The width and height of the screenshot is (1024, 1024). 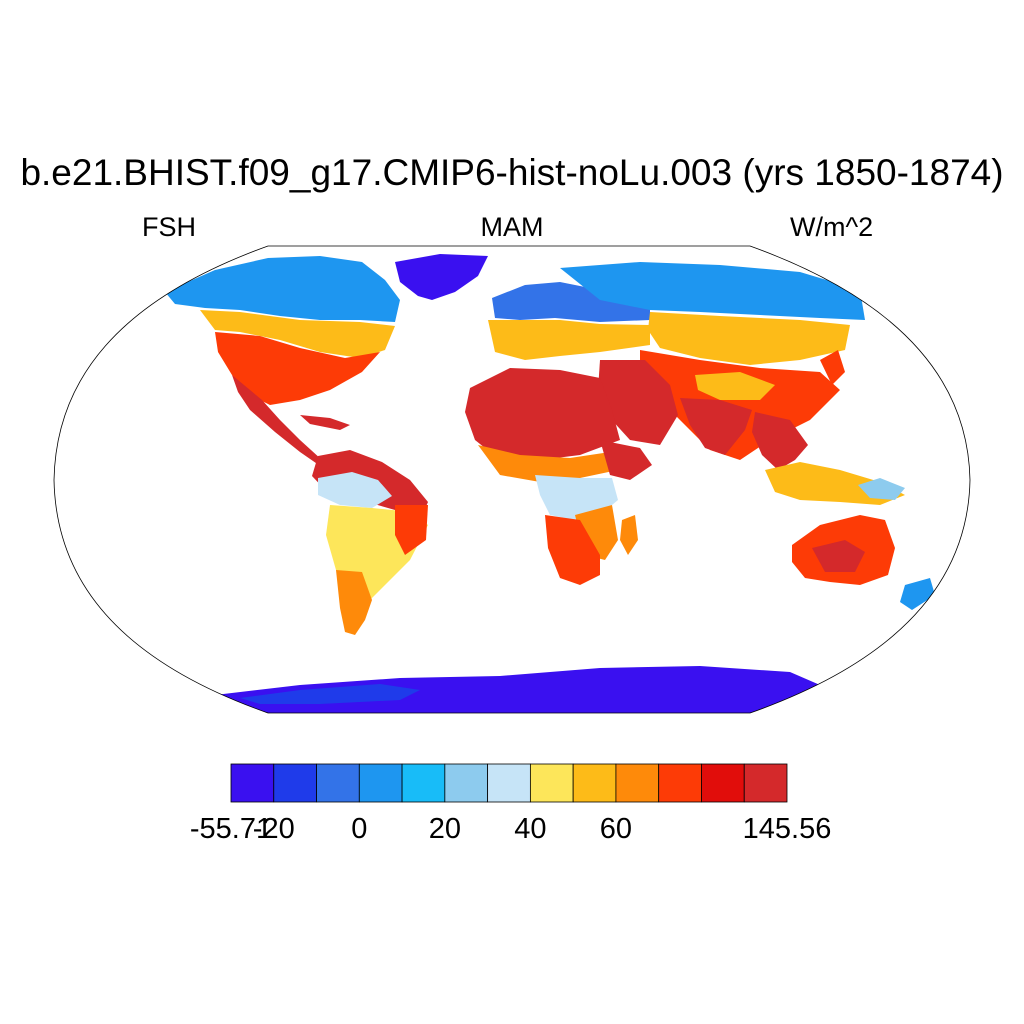 I want to click on colorbar-tick-label: 20, so click(x=445, y=829).